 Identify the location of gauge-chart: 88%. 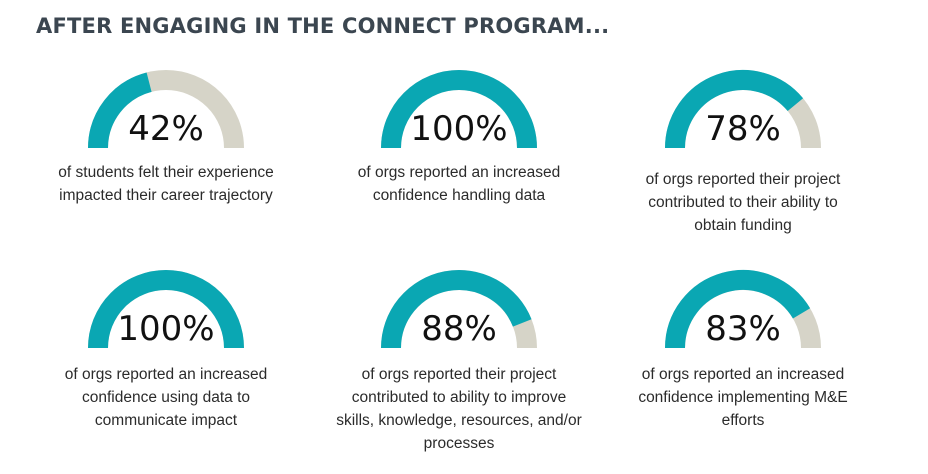
(459, 309).